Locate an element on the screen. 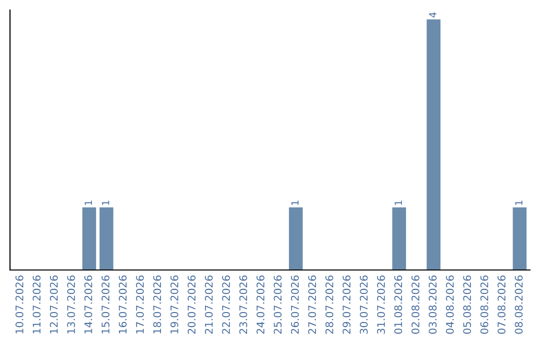  x-tick-label: 16.07.2026 is located at coordinates (122, 305).